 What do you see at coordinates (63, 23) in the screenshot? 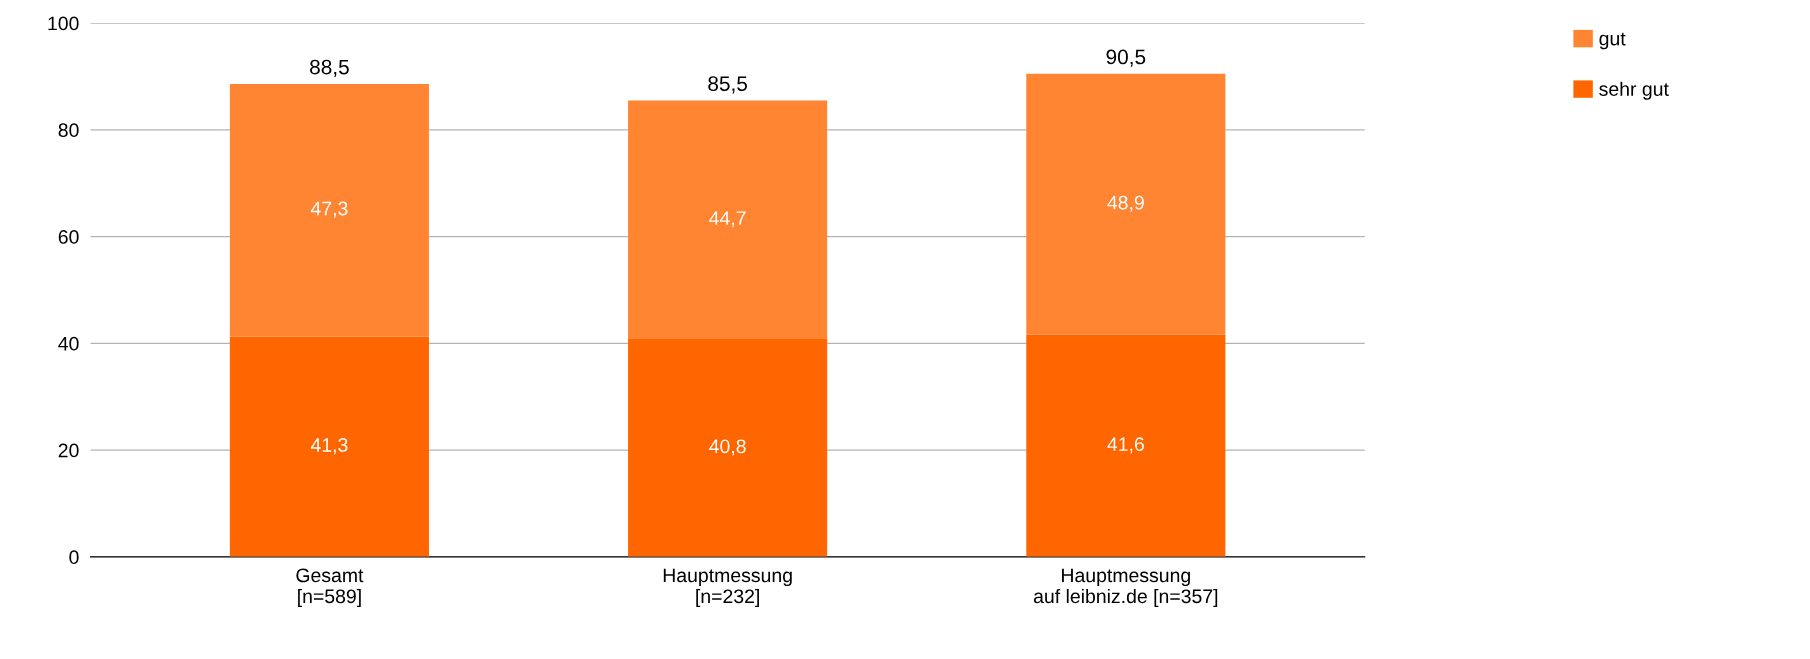
I see `y-tick-label: 100` at bounding box center [63, 23].